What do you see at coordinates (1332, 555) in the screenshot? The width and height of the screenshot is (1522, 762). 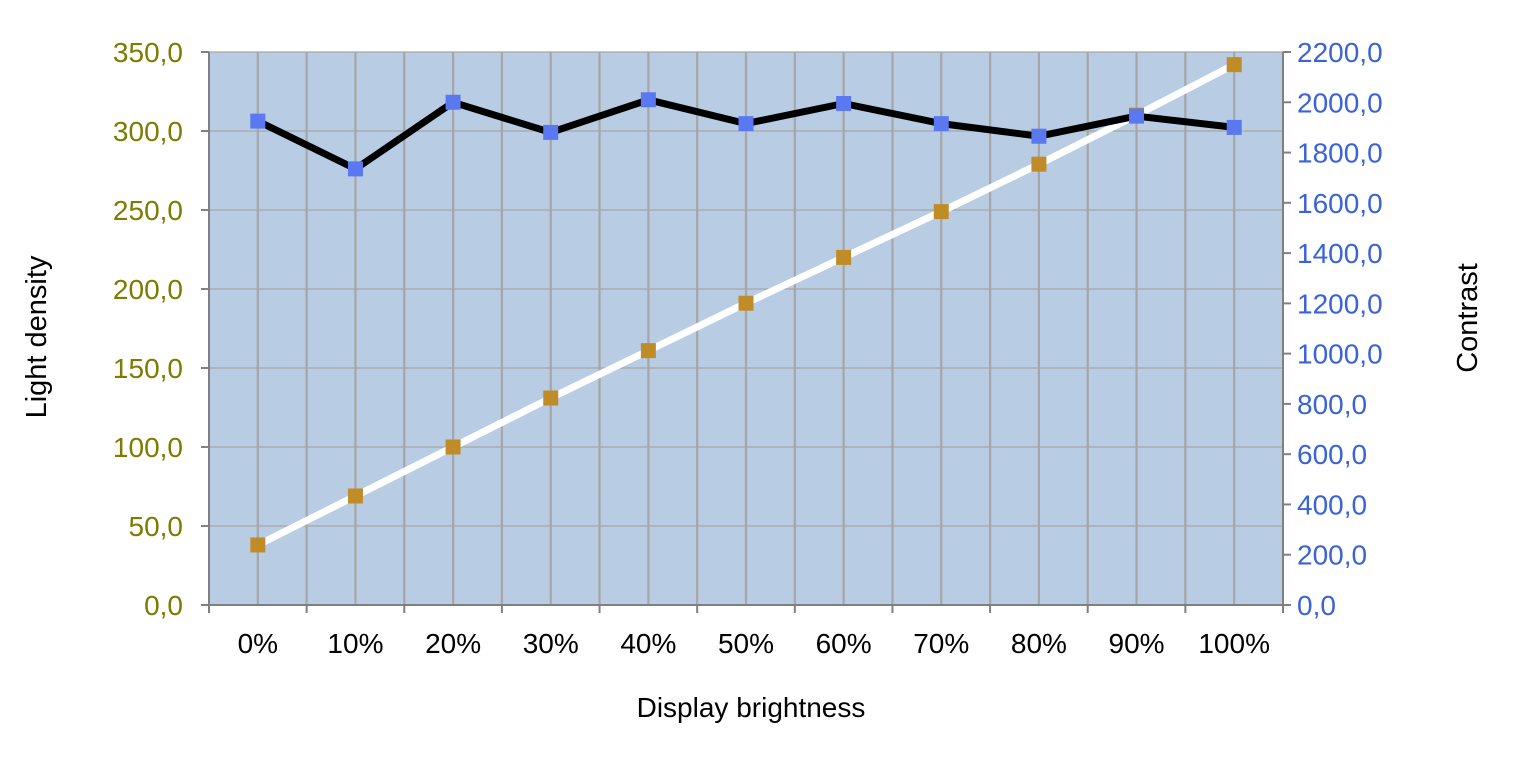 I see `y-right-tick-label: 200,0` at bounding box center [1332, 555].